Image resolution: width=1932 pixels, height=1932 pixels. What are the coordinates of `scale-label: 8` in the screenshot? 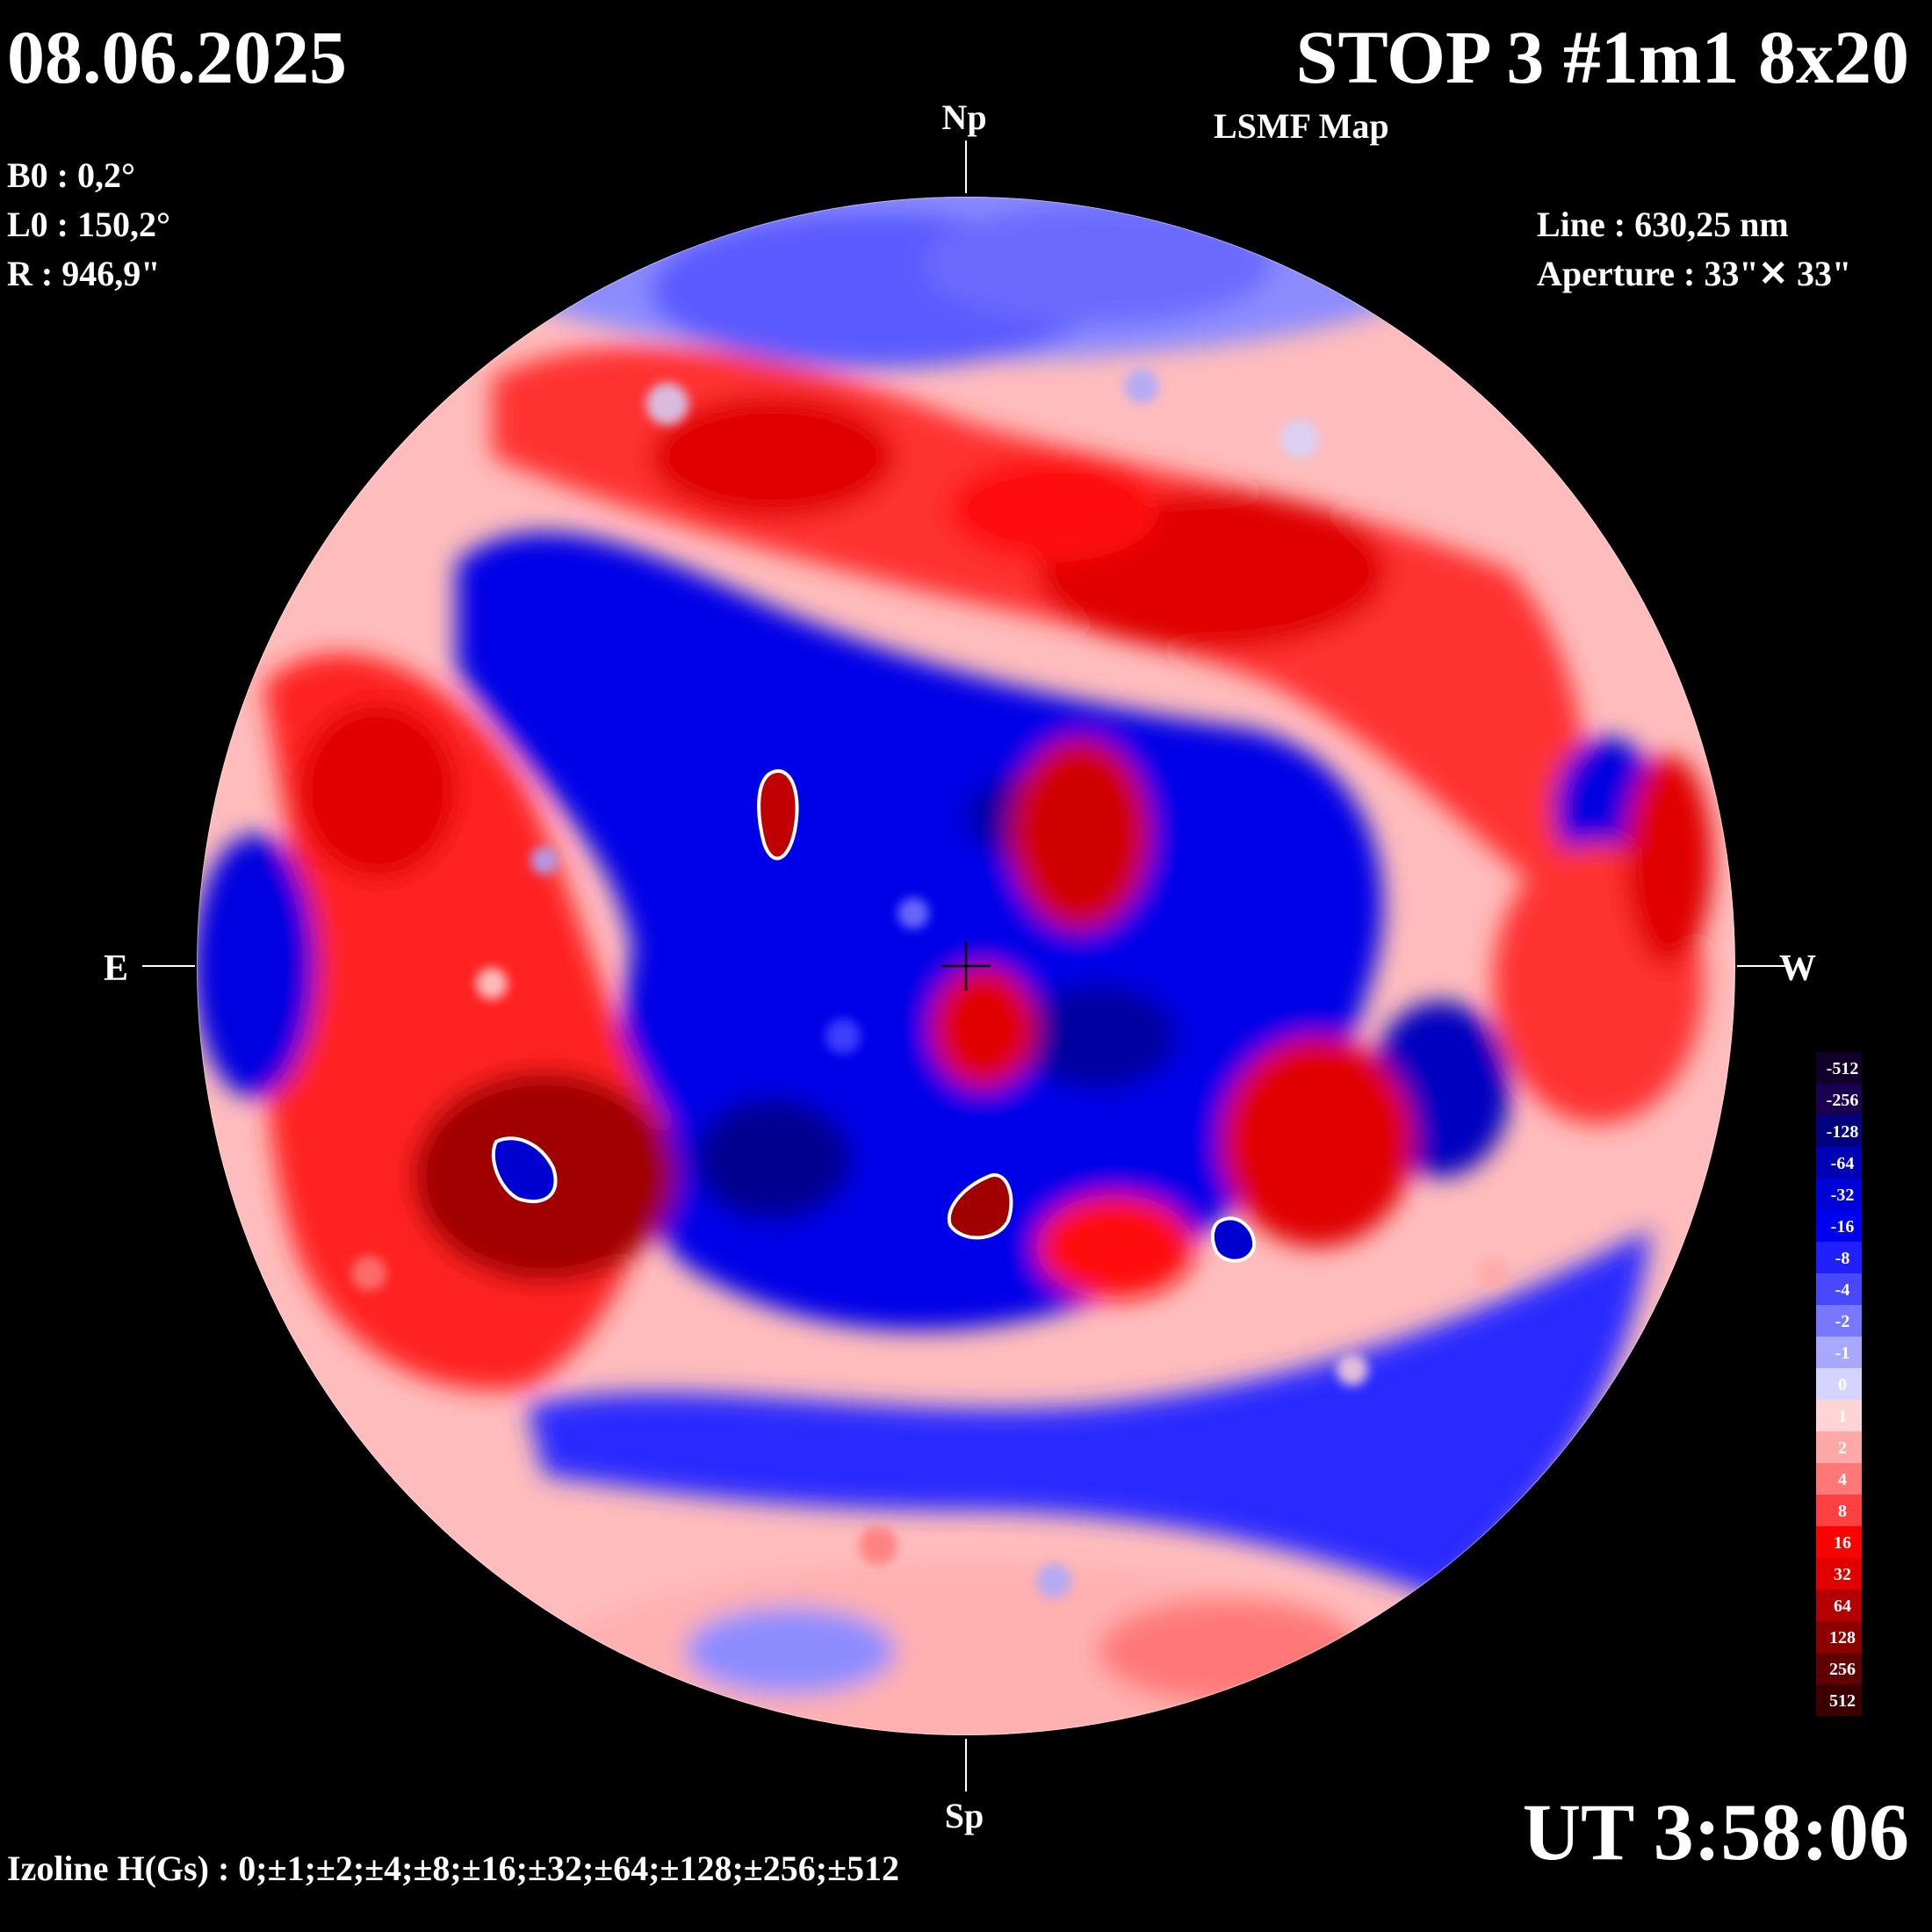 It's located at (1842, 1512).